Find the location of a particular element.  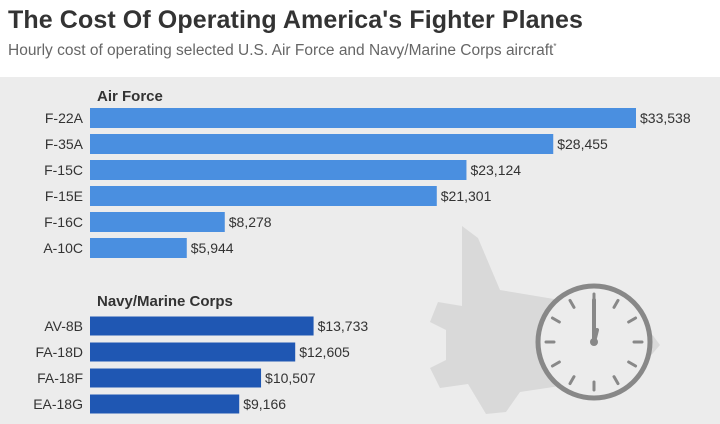

category-label: FA-18D is located at coordinates (59, 352).